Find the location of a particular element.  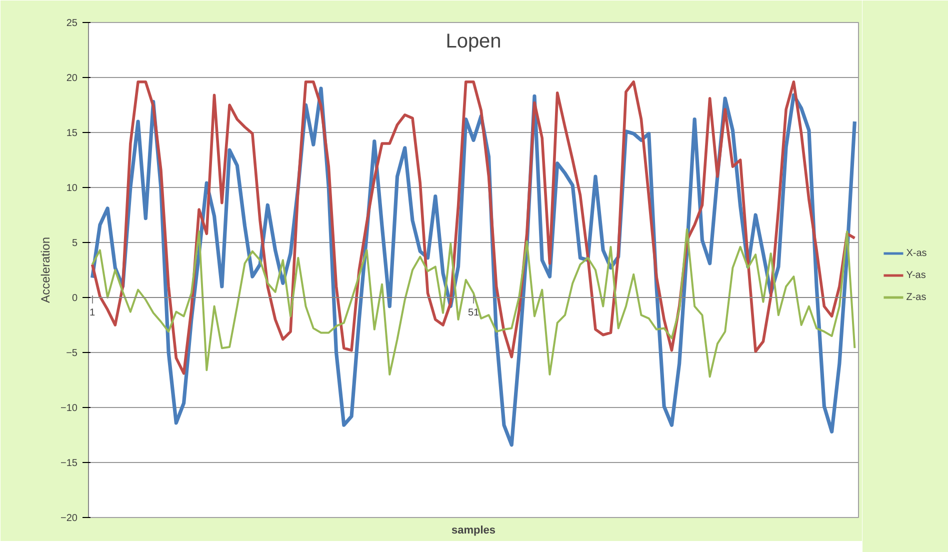

y-tick-label: −5 is located at coordinates (72, 353).